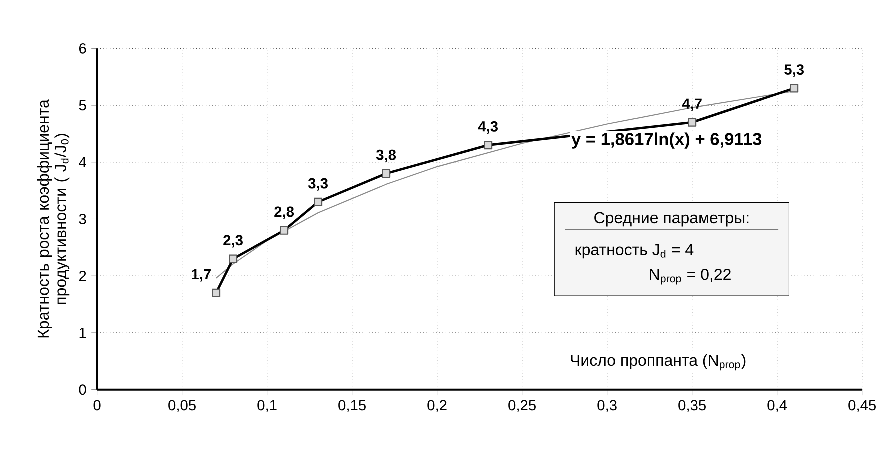 The image size is (893, 450). I want to click on data-label: 5,3, so click(794, 71).